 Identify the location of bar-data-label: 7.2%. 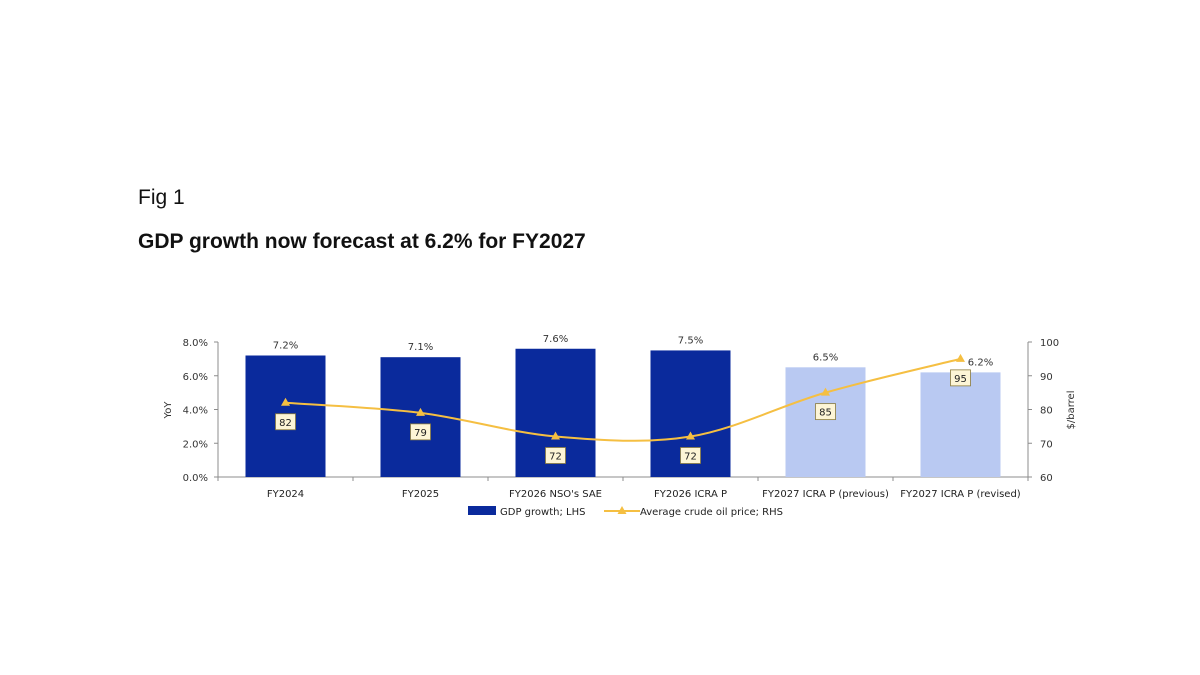
(285, 346).